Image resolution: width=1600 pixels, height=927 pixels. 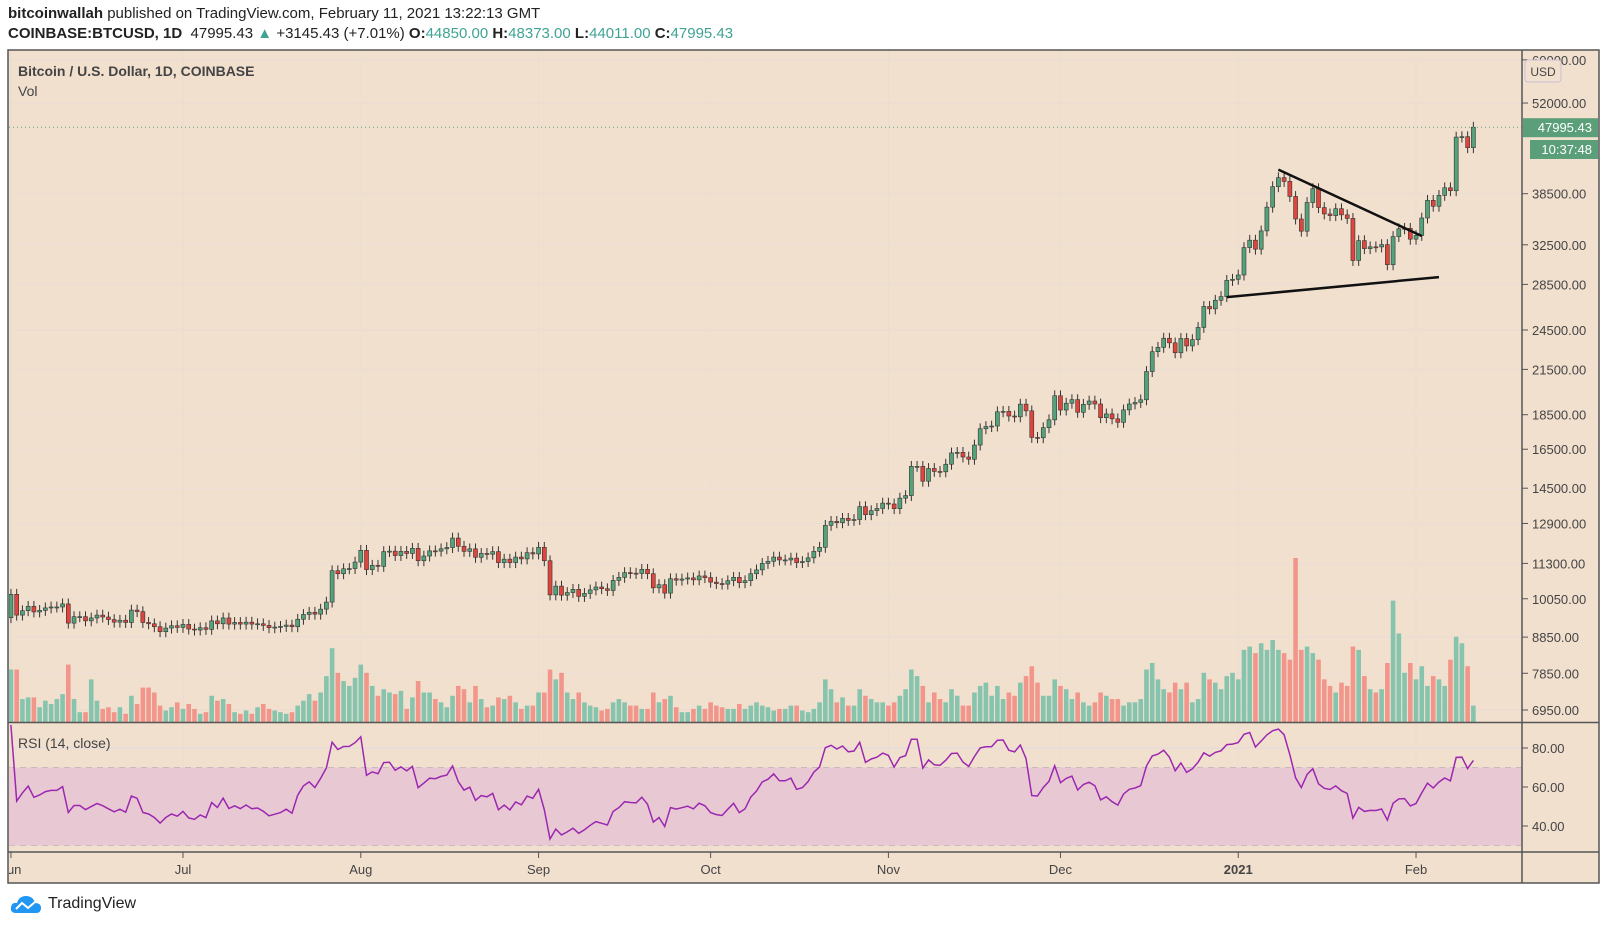 What do you see at coordinates (1548, 826) in the screenshot?
I see `rsi-y-tick-label: 40.00` at bounding box center [1548, 826].